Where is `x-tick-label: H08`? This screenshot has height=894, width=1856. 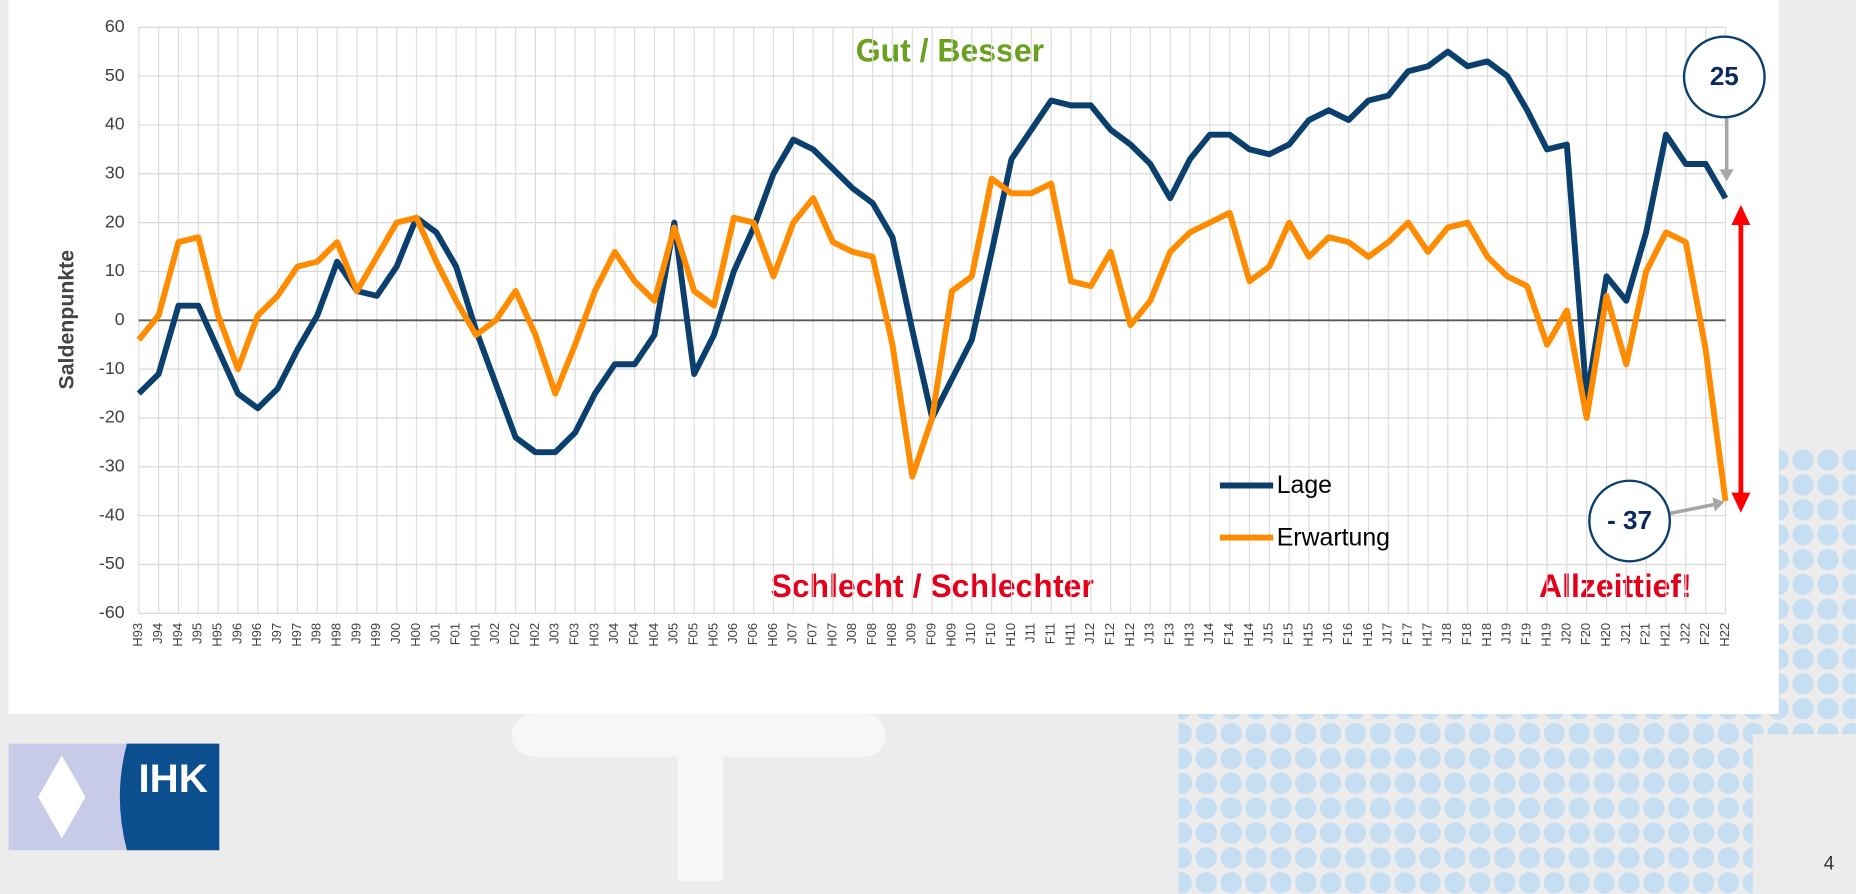
x-tick-label: H08 is located at coordinates (891, 635).